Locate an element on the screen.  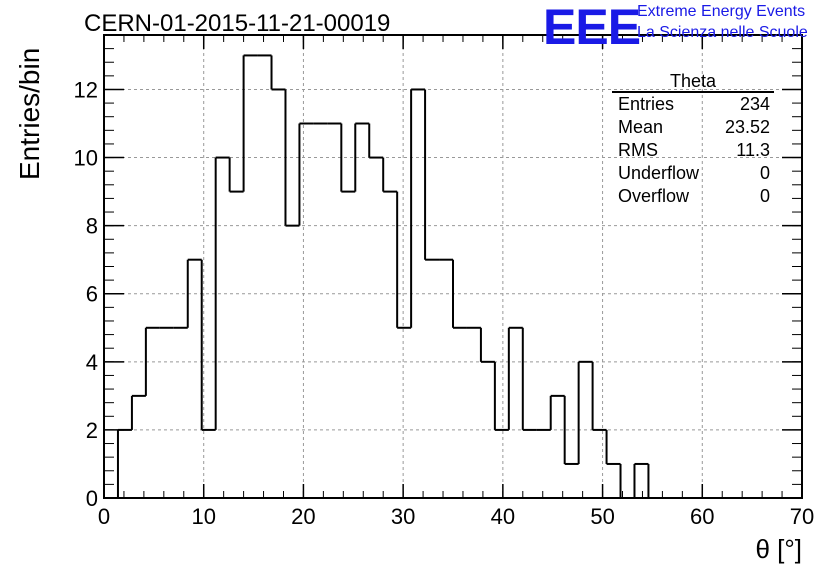
stats-row-underflow: Underflow 0 is located at coordinates (693, 173).